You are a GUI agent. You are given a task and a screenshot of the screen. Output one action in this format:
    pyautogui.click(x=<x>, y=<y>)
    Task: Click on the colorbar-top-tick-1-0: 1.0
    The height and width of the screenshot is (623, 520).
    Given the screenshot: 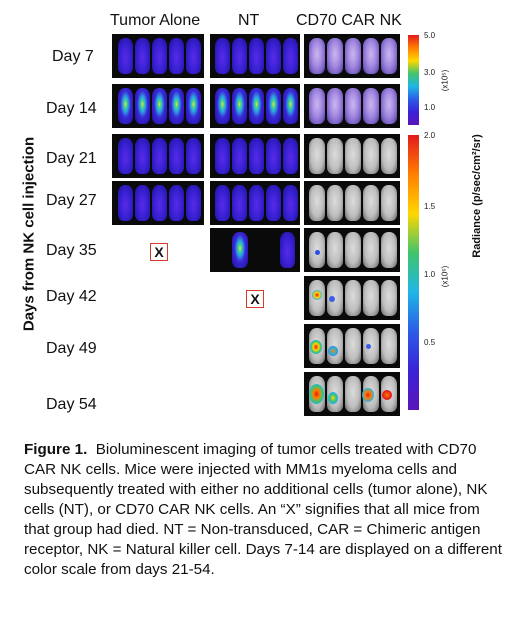 What is the action you would take?
    pyautogui.click(x=430, y=107)
    